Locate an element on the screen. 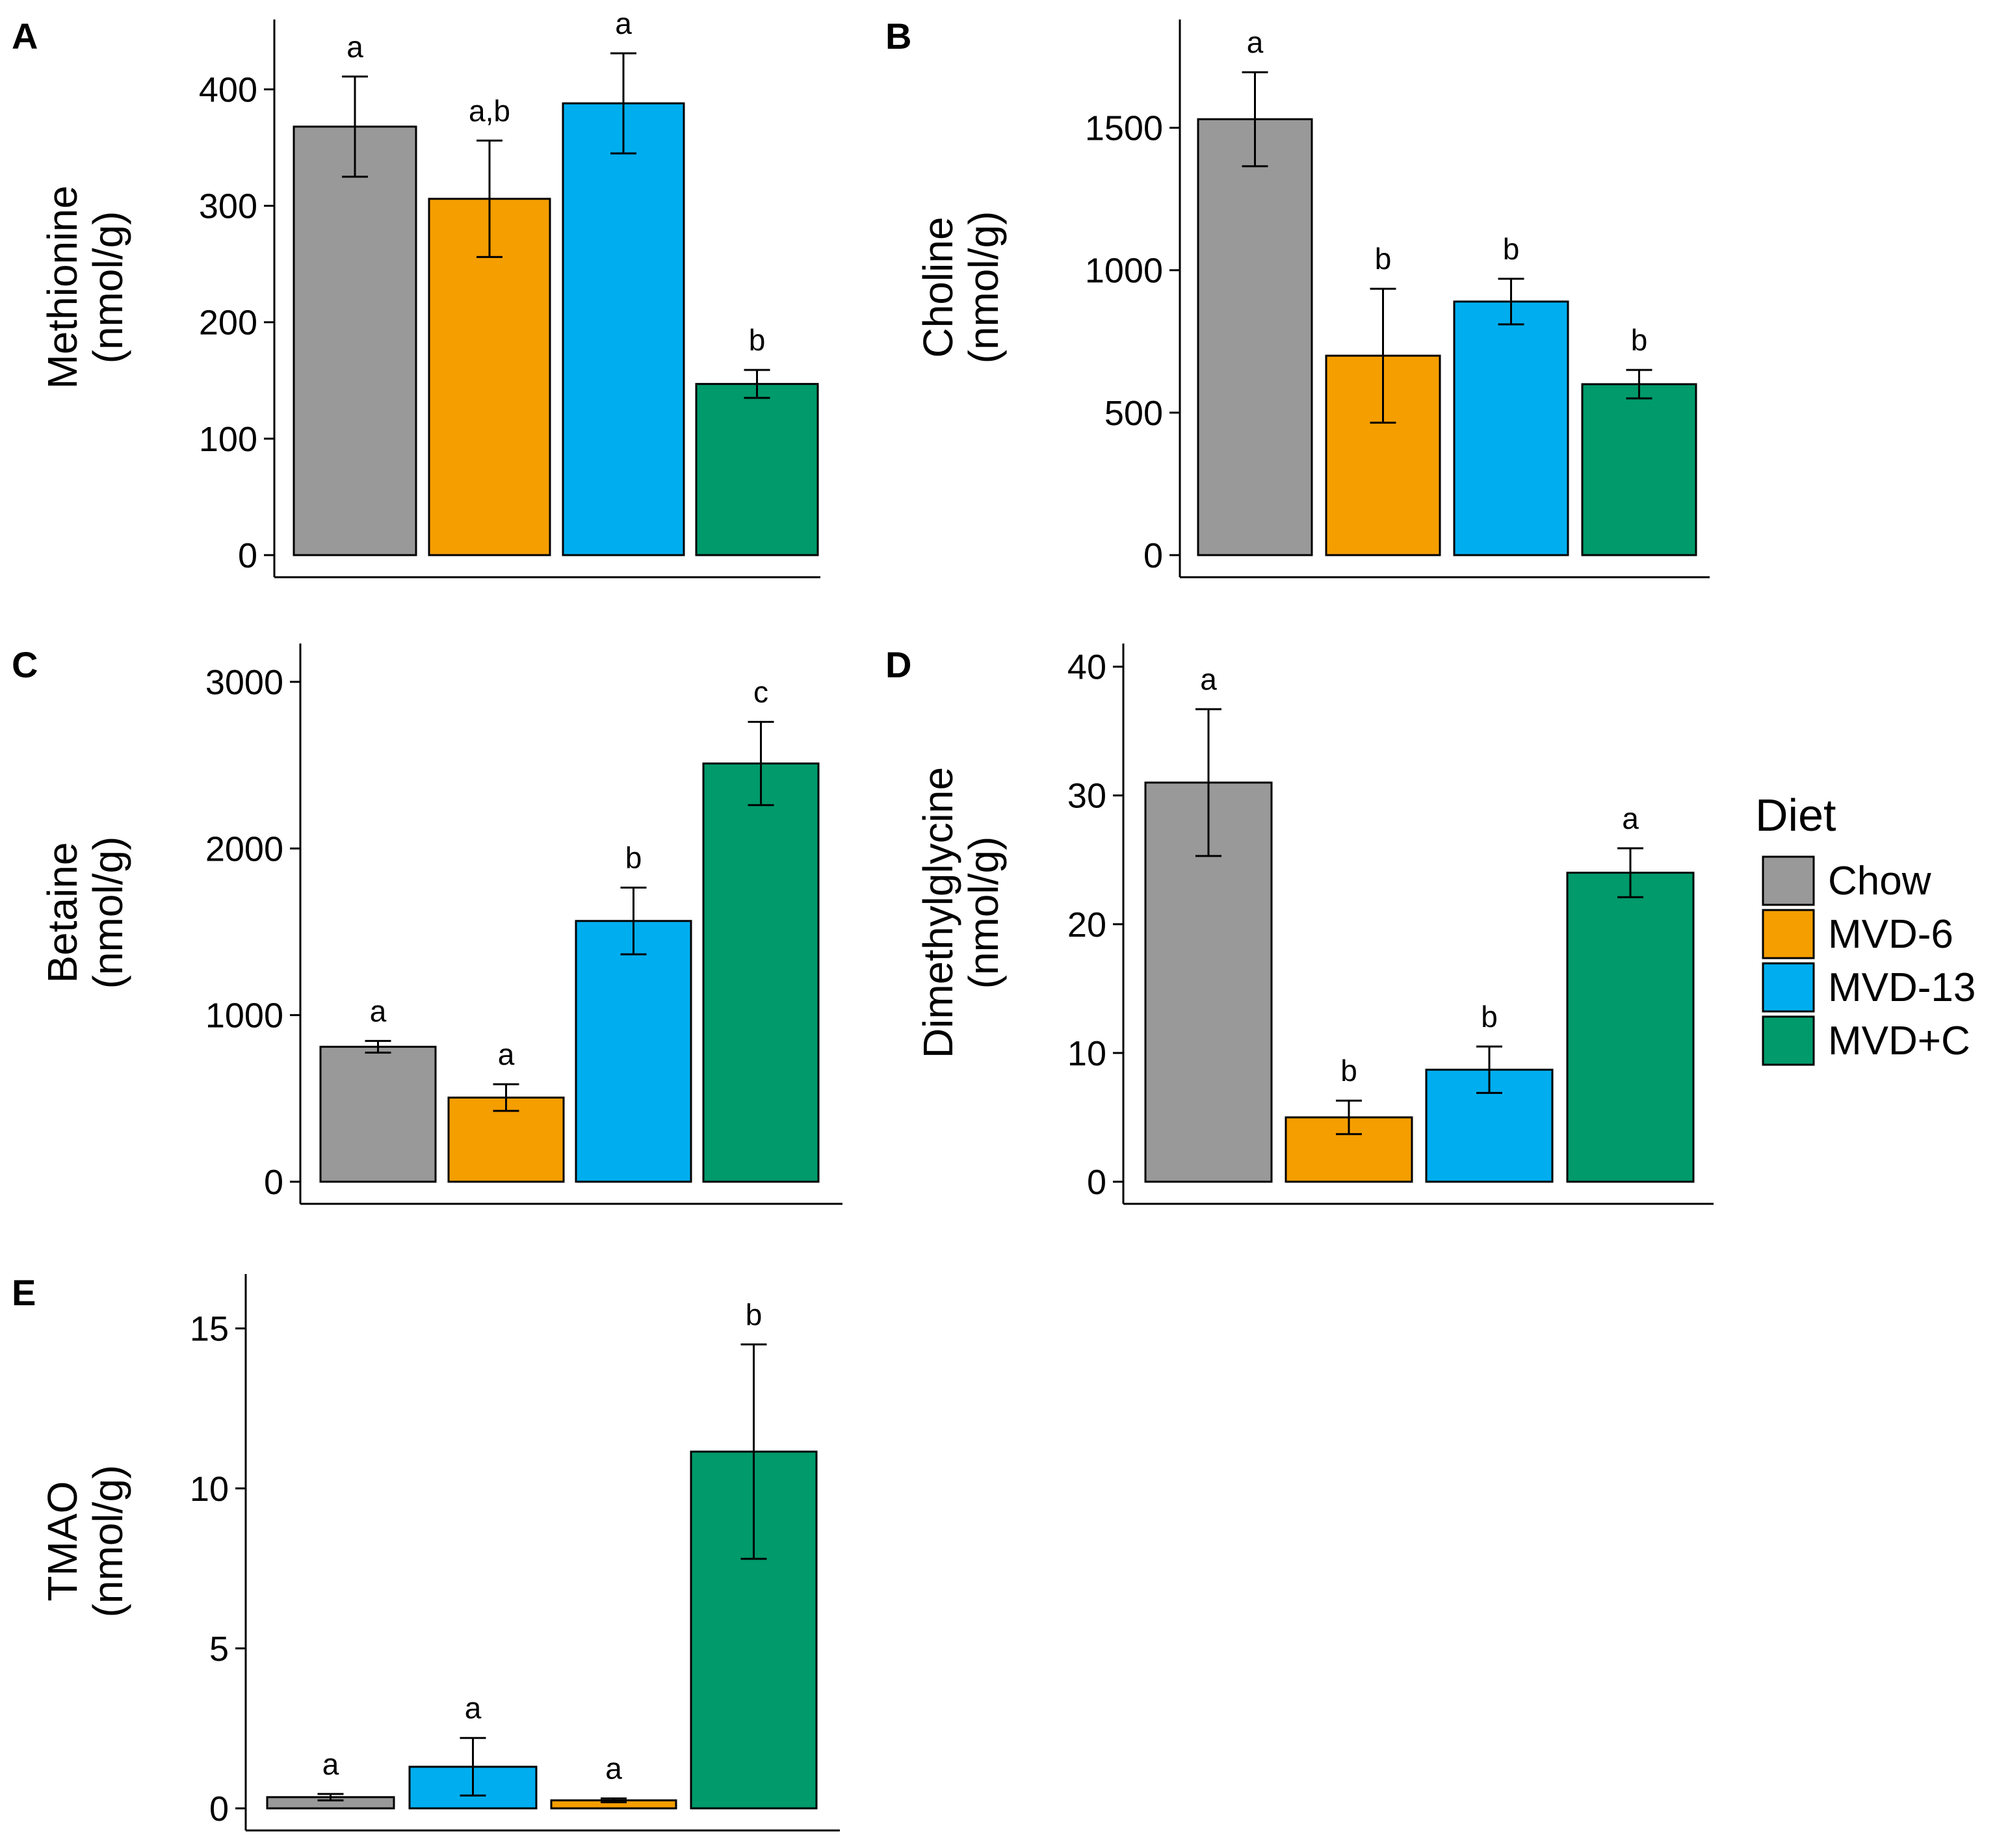  y-axis-title: Dimethylglycine(nmol/g) is located at coordinates (961, 912).